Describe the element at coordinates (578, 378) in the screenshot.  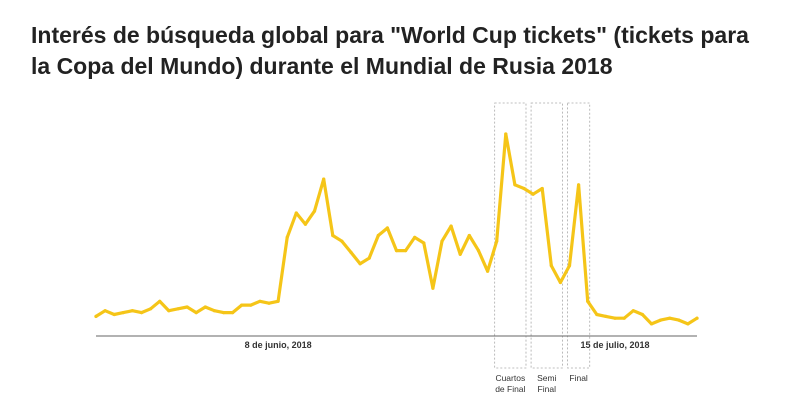
I see `highlight-label-2-0: Final` at that location.